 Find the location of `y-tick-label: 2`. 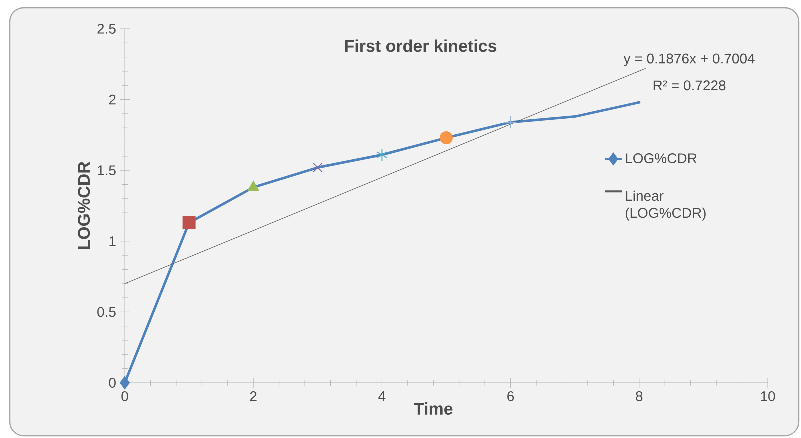

y-tick-label: 2 is located at coordinates (112, 99).